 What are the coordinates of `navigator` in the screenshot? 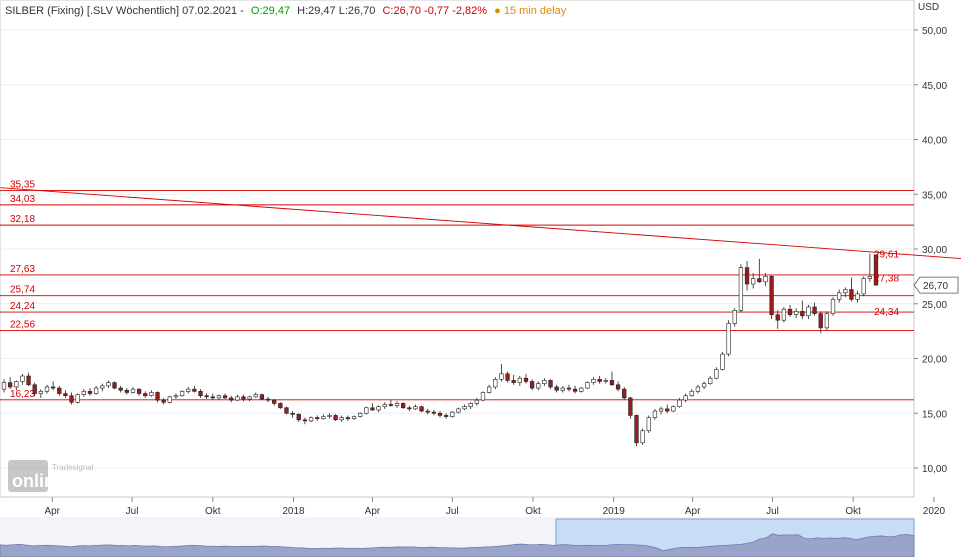 It's located at (457, 537).